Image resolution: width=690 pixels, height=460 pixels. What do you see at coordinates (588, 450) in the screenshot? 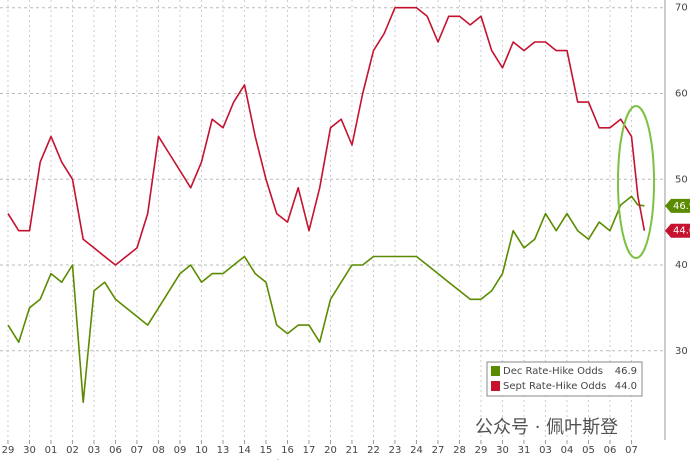
I see `x-tick-label: 05` at bounding box center [588, 450].